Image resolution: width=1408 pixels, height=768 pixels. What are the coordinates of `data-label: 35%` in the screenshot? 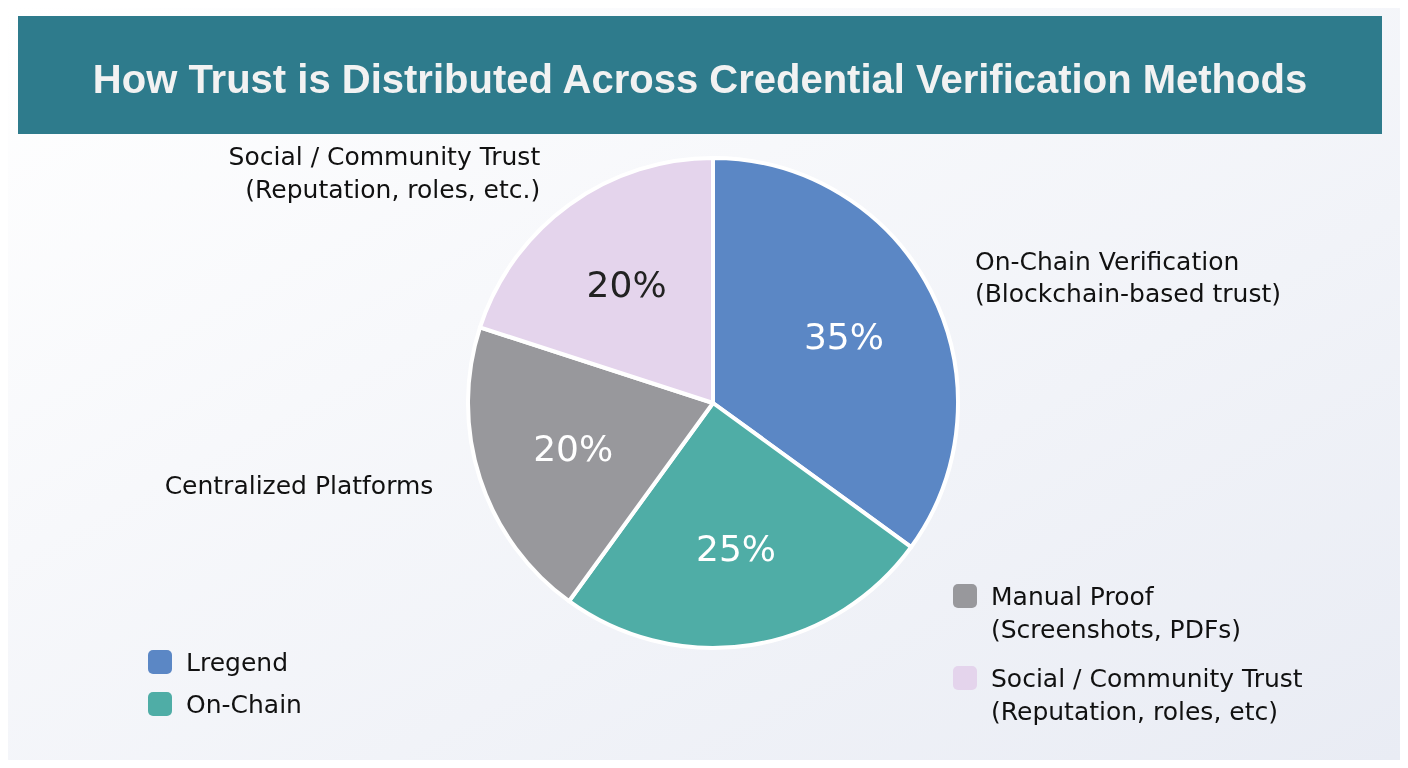 It's located at (843, 337).